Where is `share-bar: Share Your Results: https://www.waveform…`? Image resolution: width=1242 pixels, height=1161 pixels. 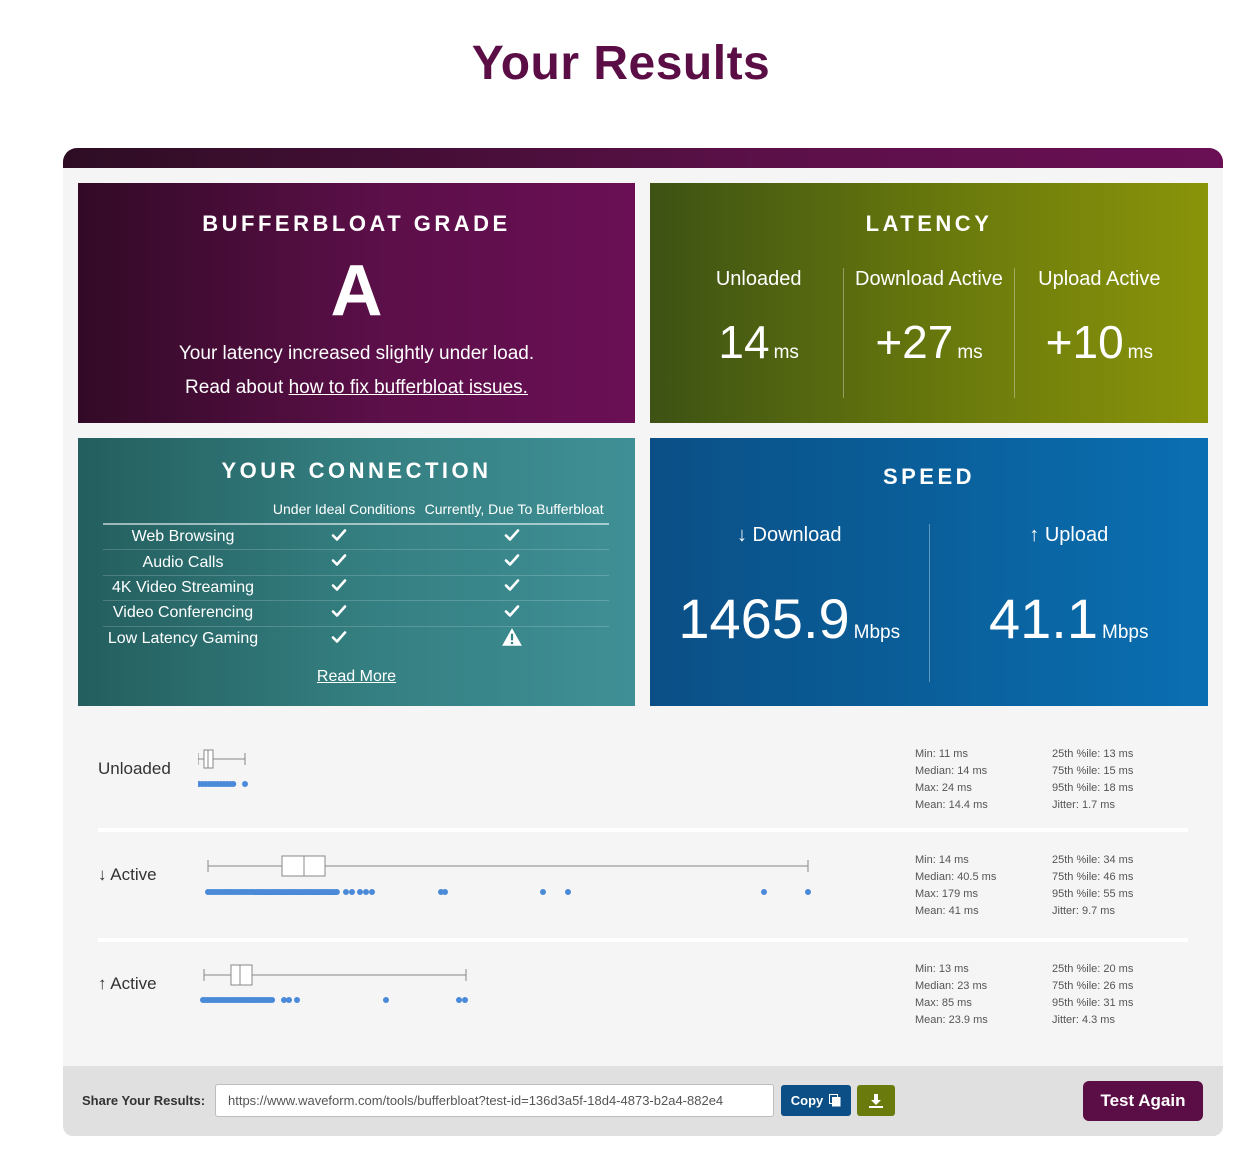 share-bar: Share Your Results: https://www.waveform… is located at coordinates (643, 1101).